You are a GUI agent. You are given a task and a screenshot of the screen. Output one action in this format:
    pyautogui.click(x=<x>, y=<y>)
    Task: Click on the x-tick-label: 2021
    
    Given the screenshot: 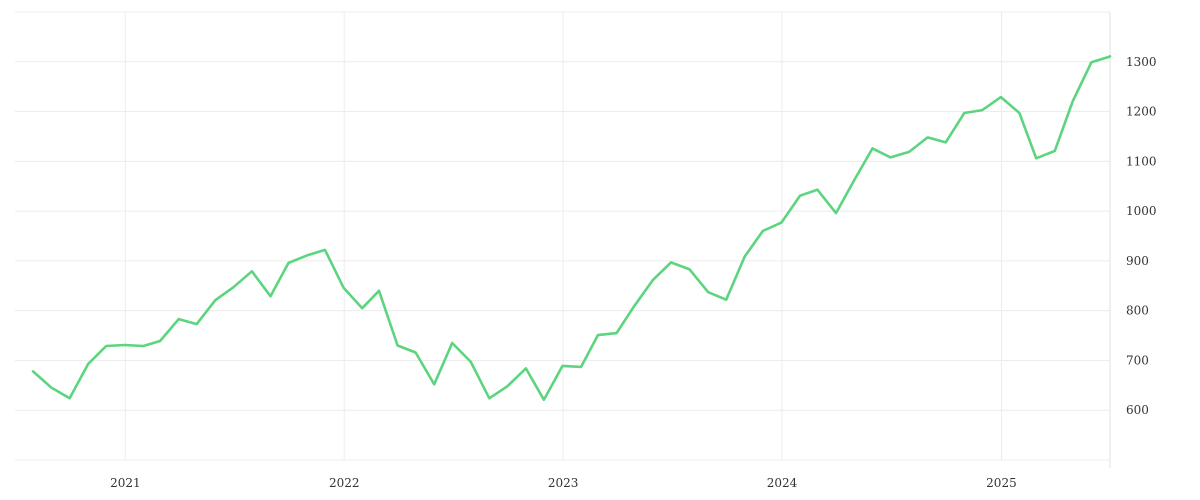 What is the action you would take?
    pyautogui.click(x=125, y=483)
    